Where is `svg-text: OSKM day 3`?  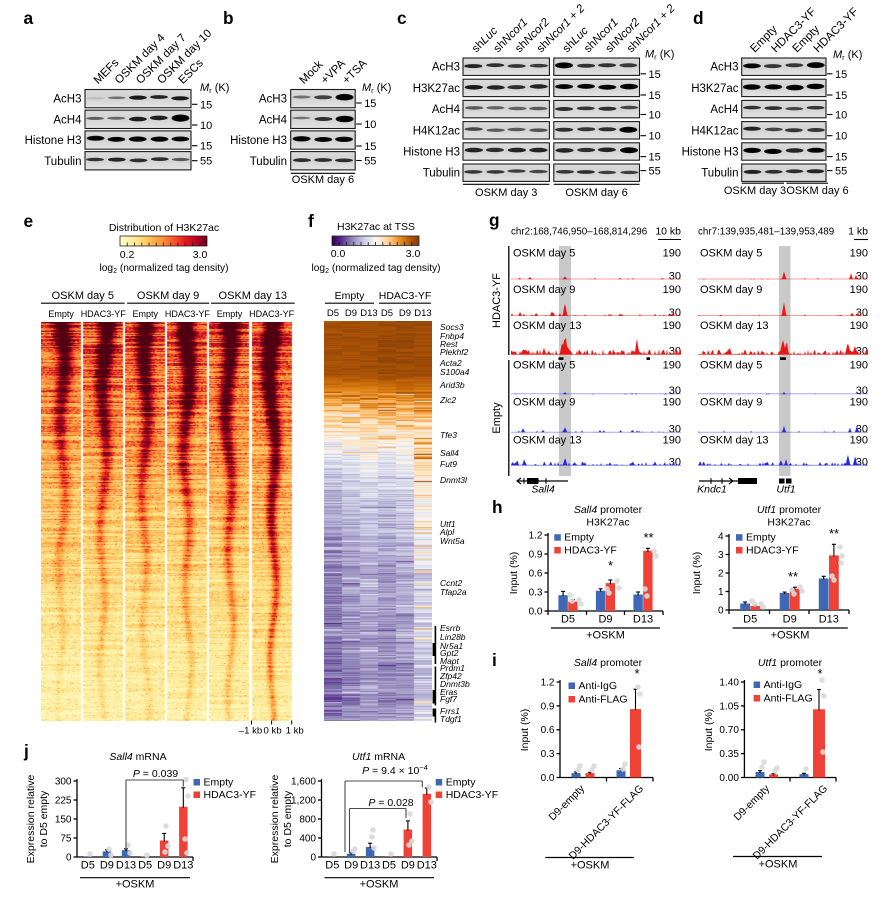
svg-text: OSKM day 3 is located at coordinates (506, 193).